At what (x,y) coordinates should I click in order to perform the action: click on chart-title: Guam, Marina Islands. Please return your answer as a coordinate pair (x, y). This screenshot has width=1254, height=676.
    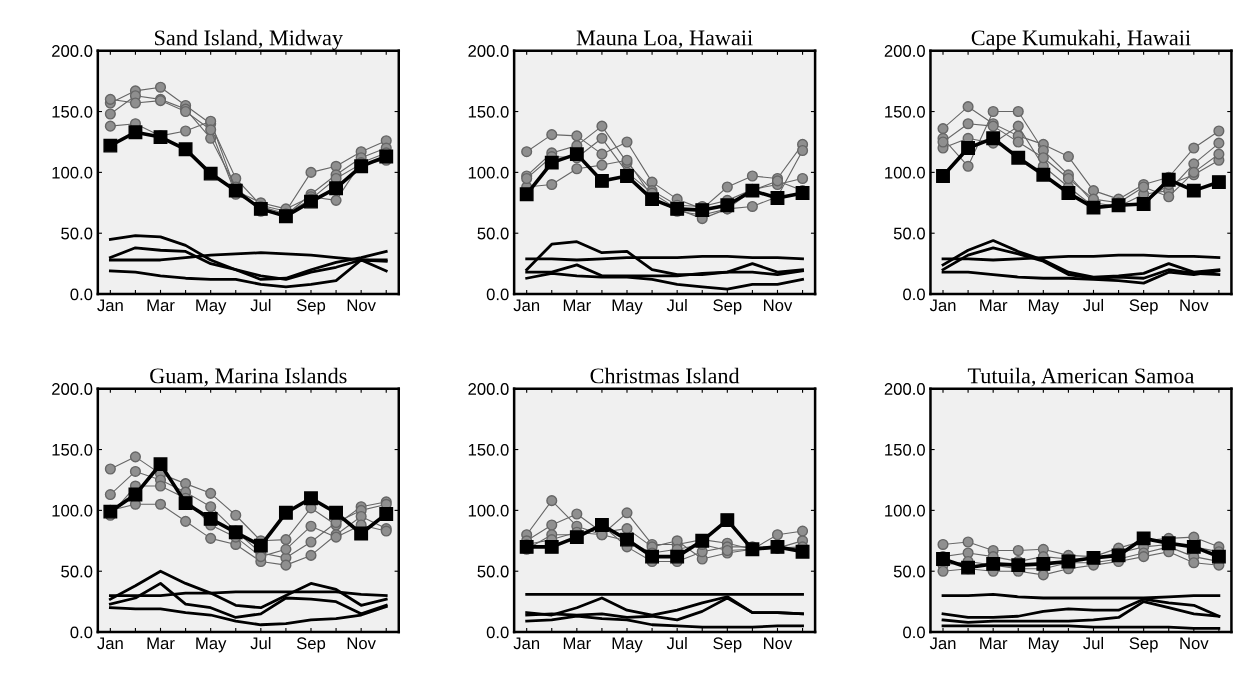
    Looking at the image, I should click on (248, 377).